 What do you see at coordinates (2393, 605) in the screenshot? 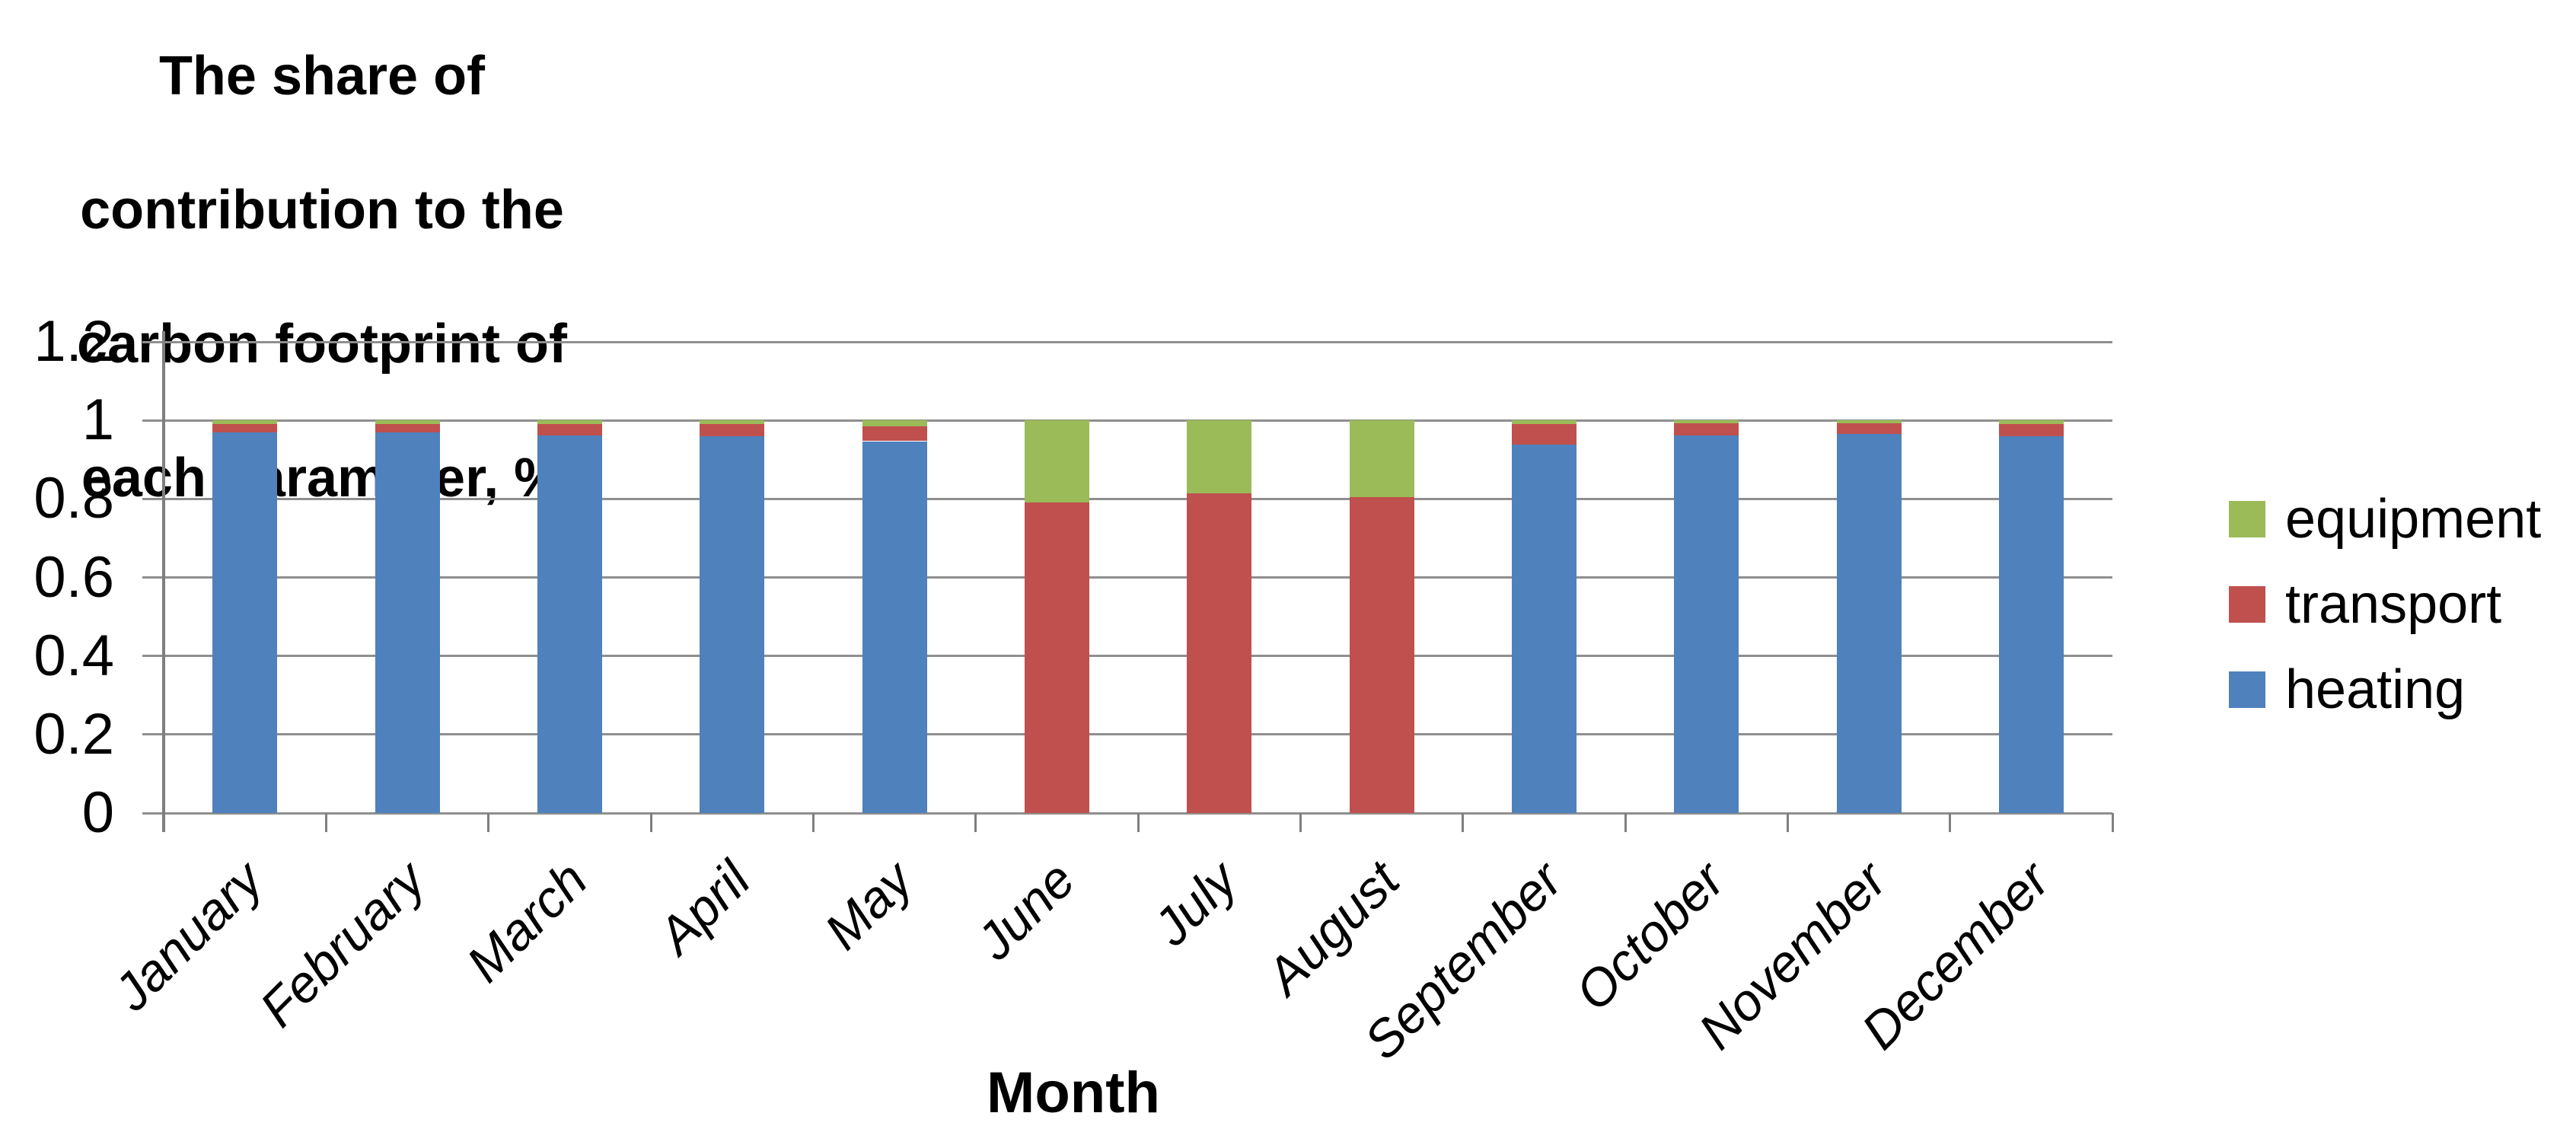
I see `legend-label: transport` at bounding box center [2393, 605].